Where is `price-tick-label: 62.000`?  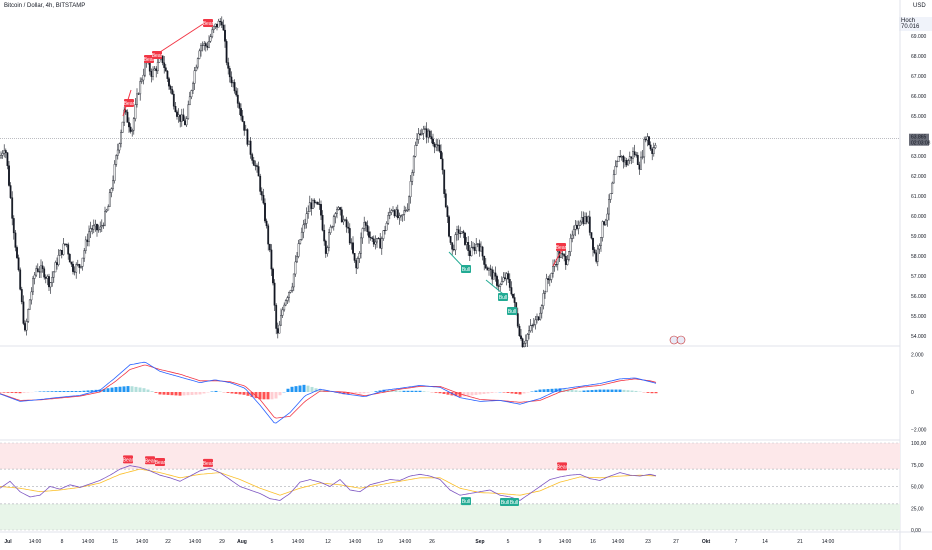
price-tick-label: 62.000 is located at coordinates (919, 177).